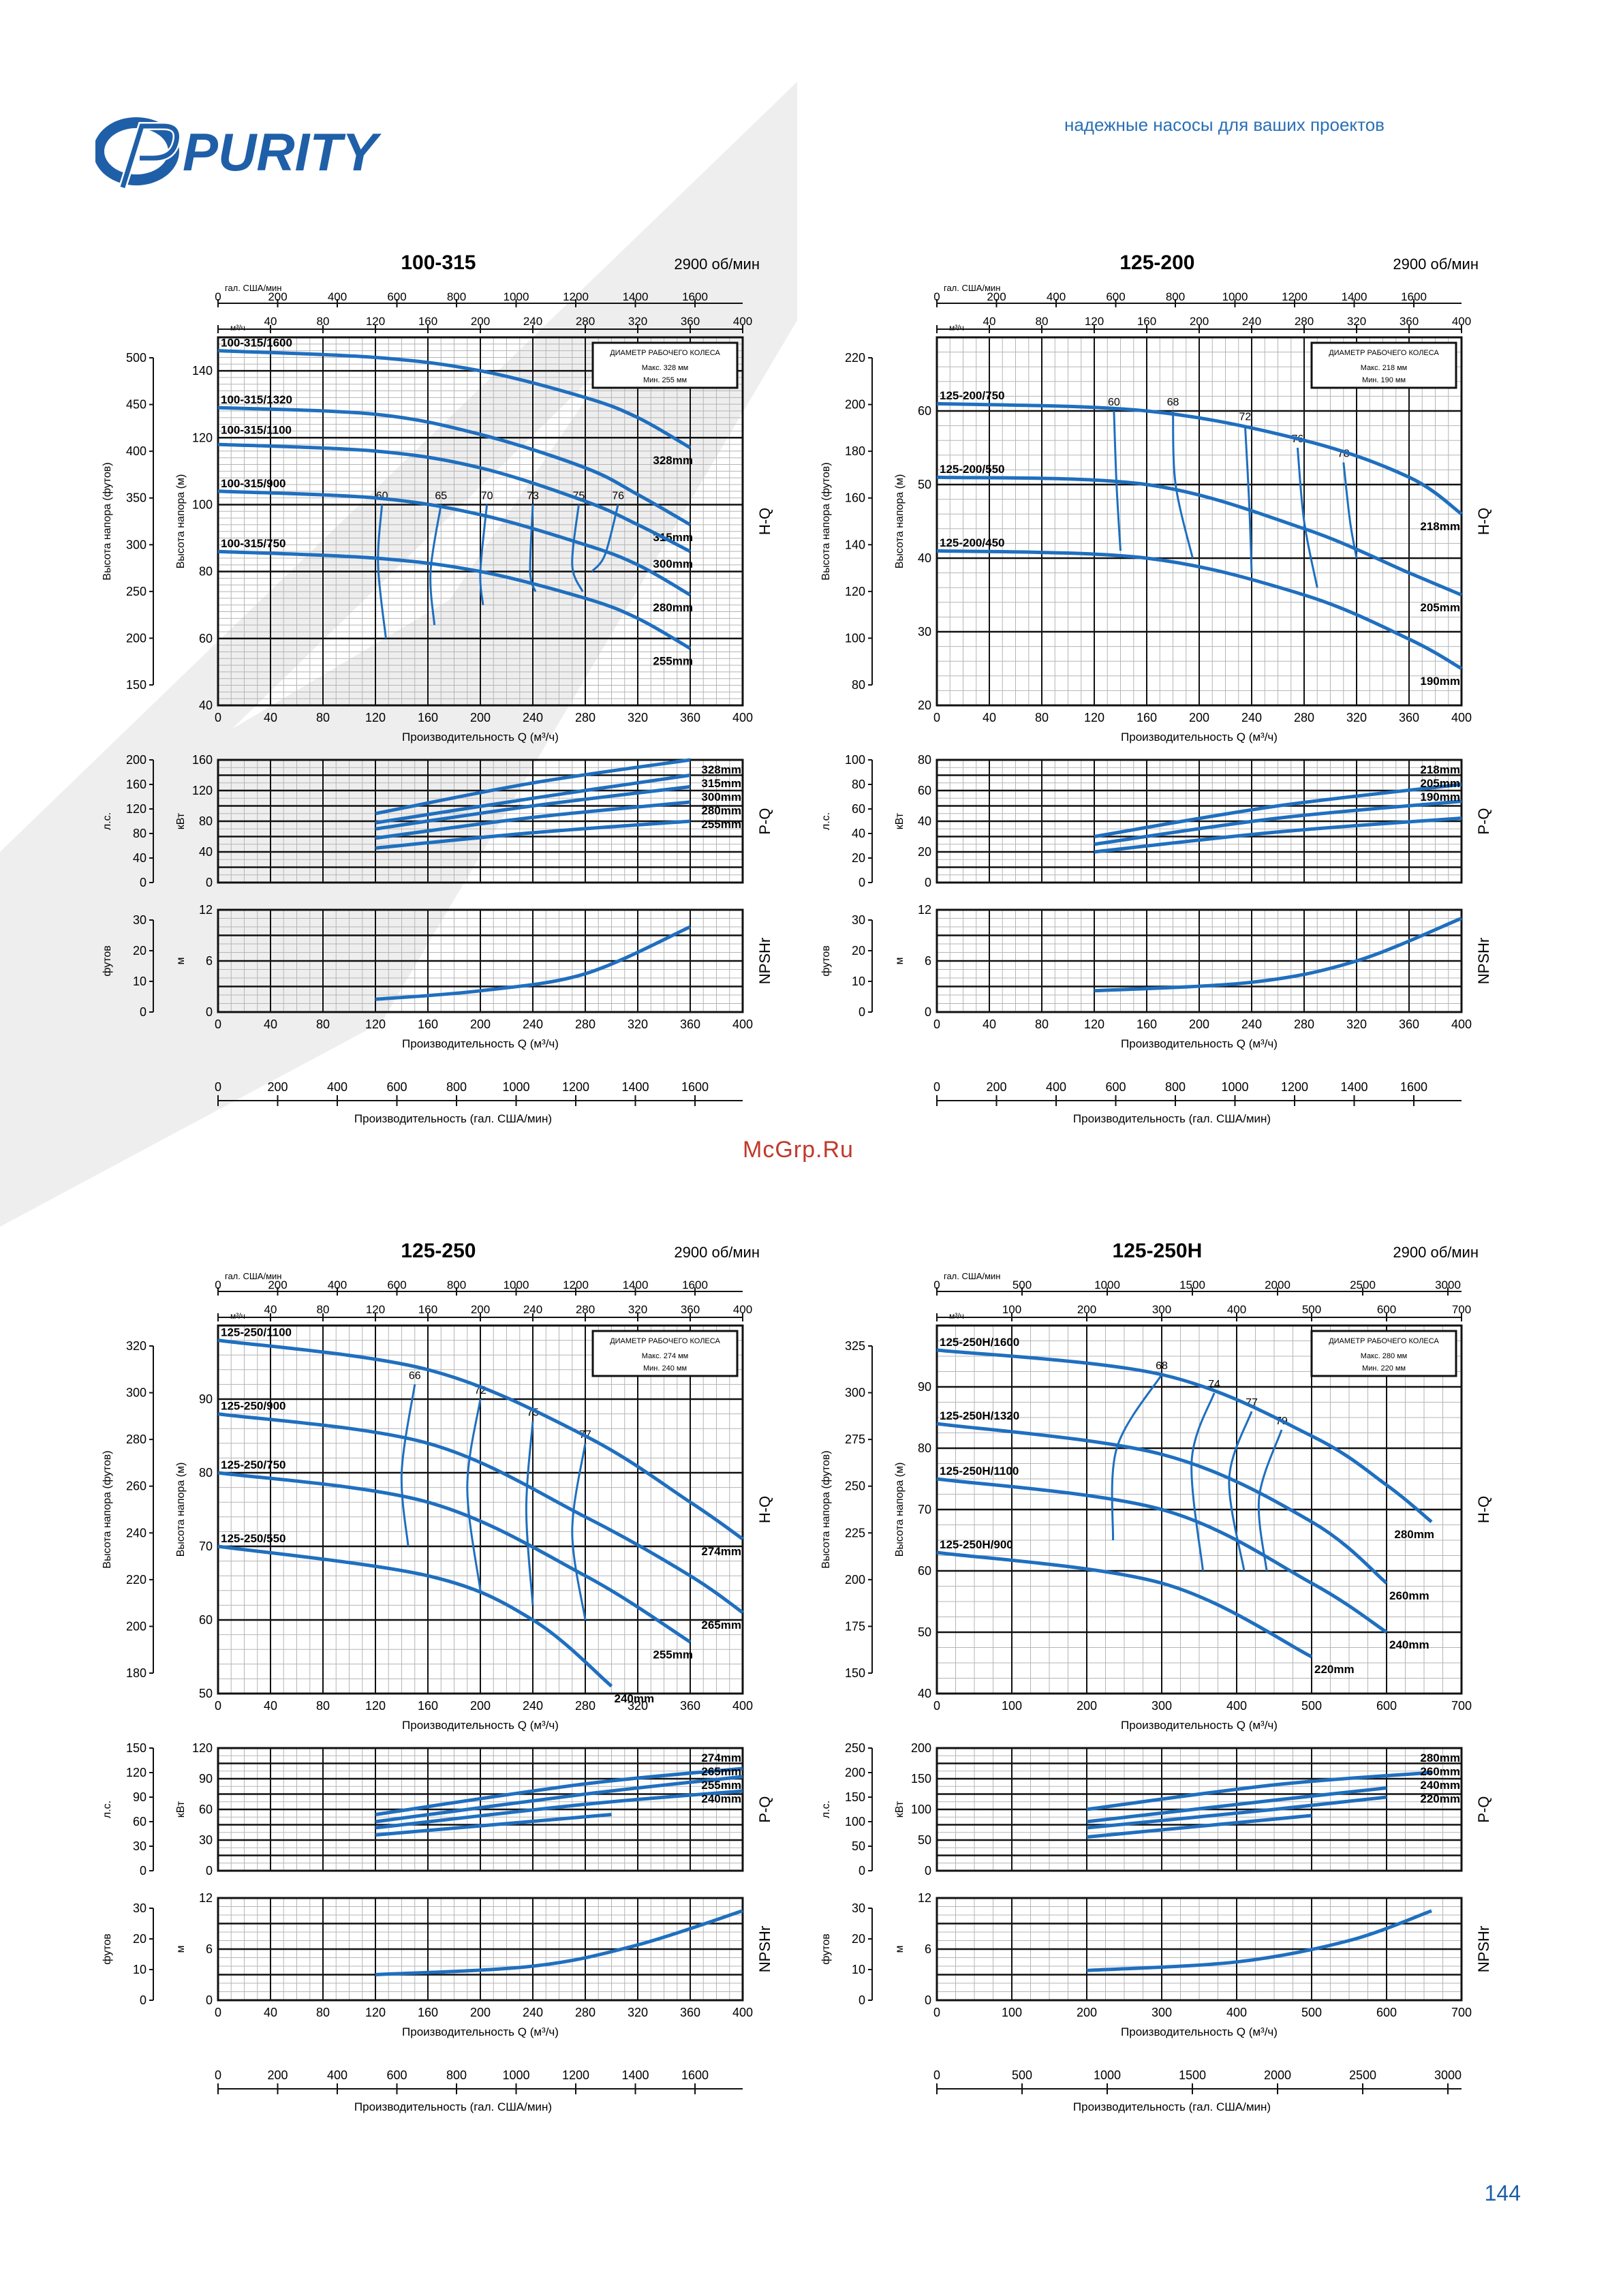 The image size is (1623, 2296). I want to click on hp-tick-label: 150, so click(855, 1797).